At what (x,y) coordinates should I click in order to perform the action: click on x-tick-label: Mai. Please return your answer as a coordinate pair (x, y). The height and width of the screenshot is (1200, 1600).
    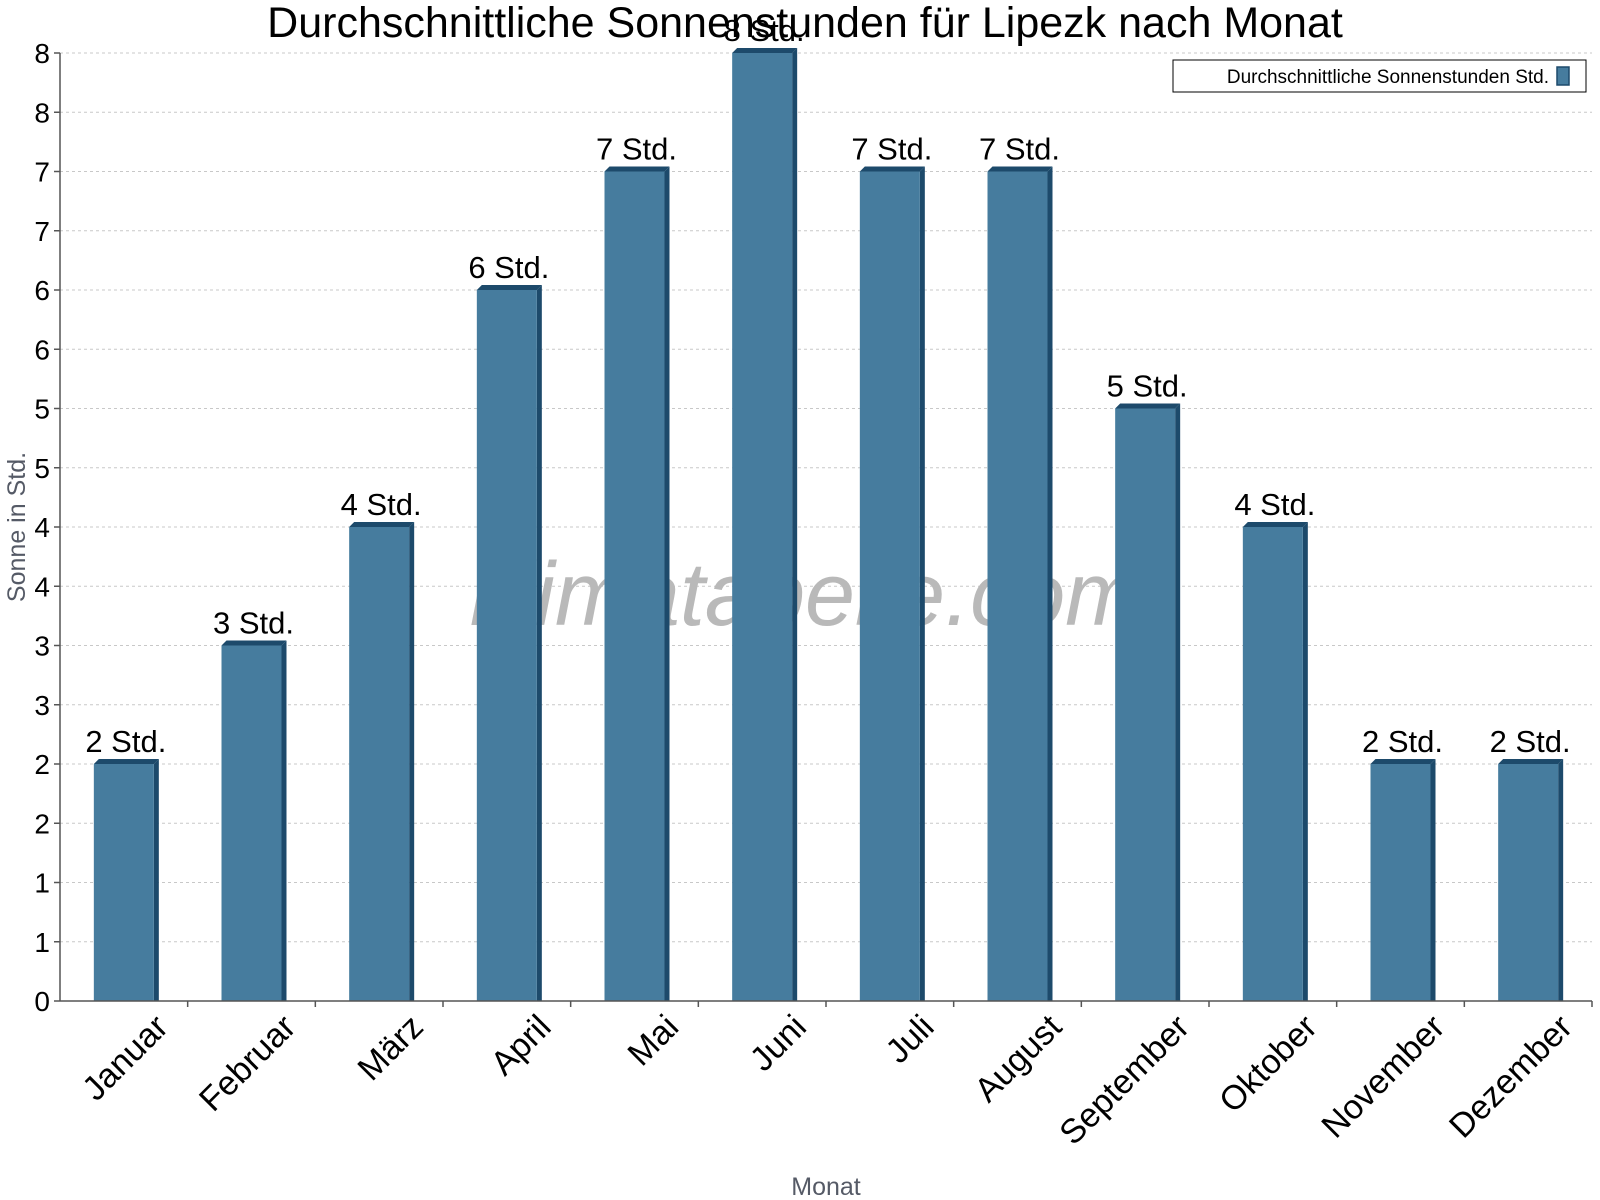
    Looking at the image, I should click on (654, 1041).